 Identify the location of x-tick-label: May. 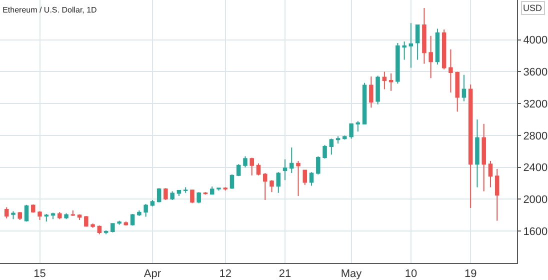
(351, 274).